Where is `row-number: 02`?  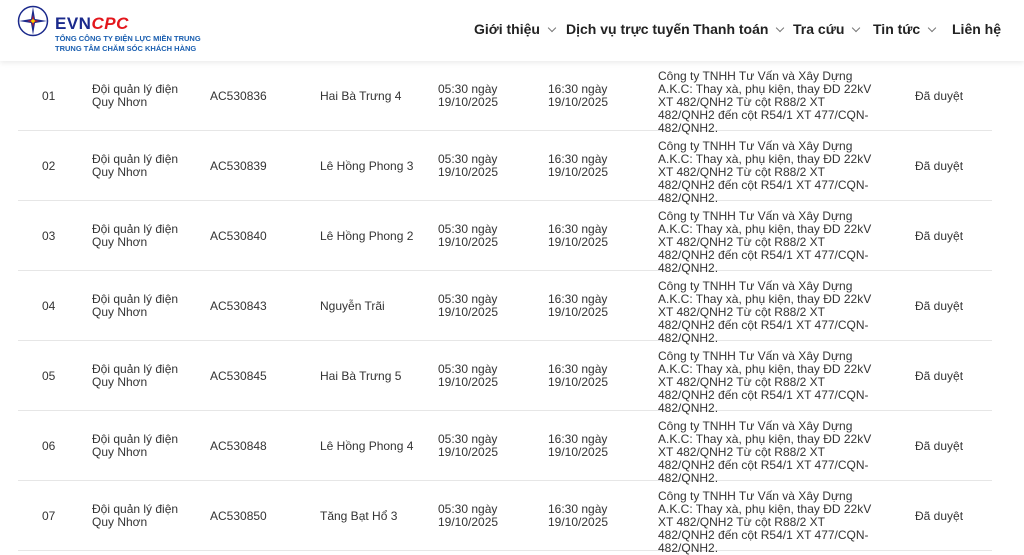 row-number: 02 is located at coordinates (49, 166).